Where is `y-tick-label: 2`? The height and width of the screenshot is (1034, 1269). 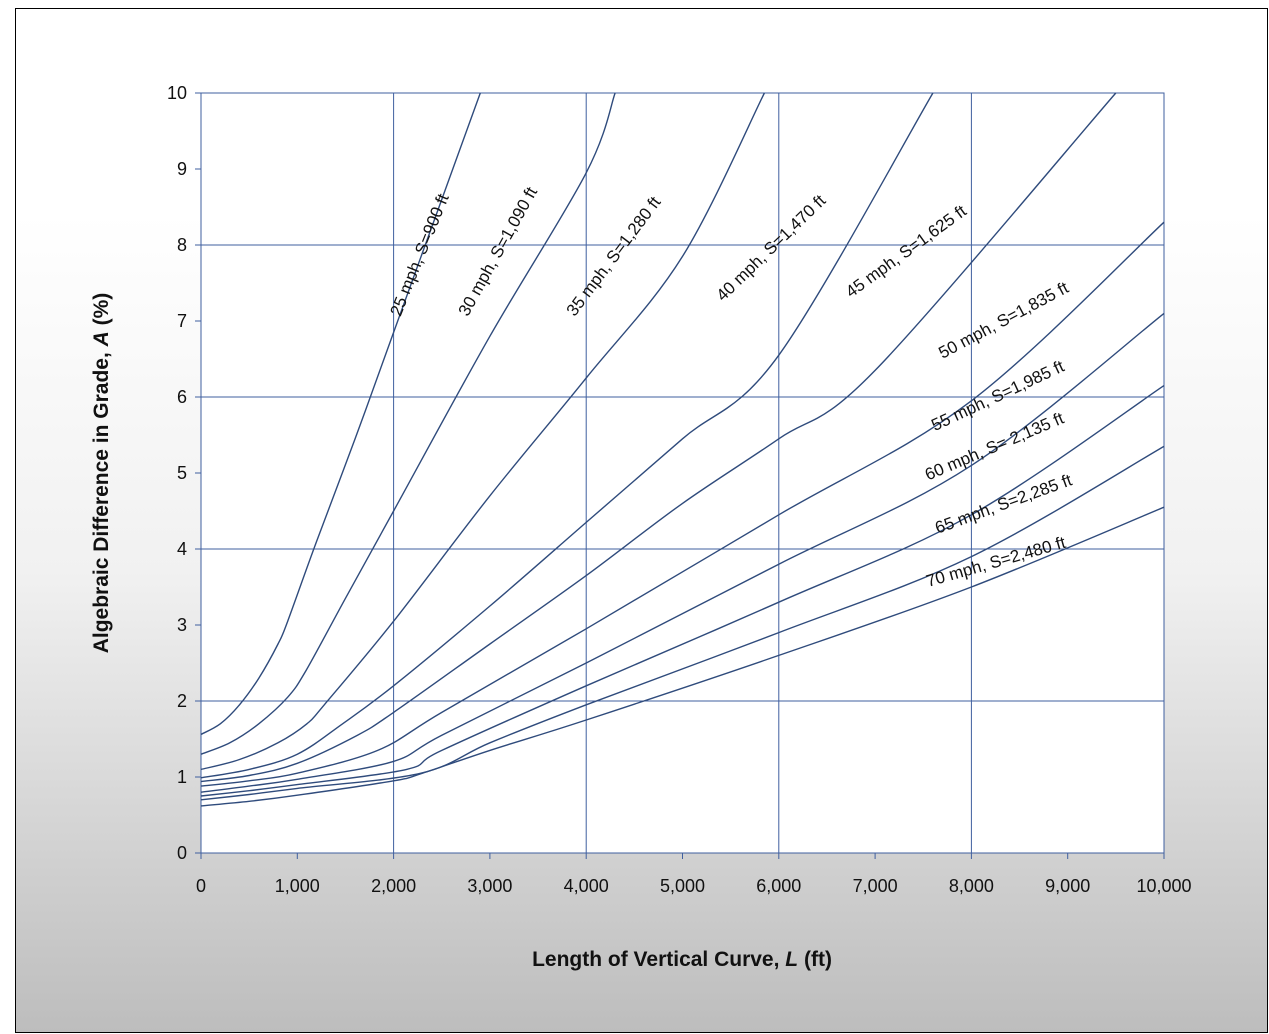 y-tick-label: 2 is located at coordinates (182, 701).